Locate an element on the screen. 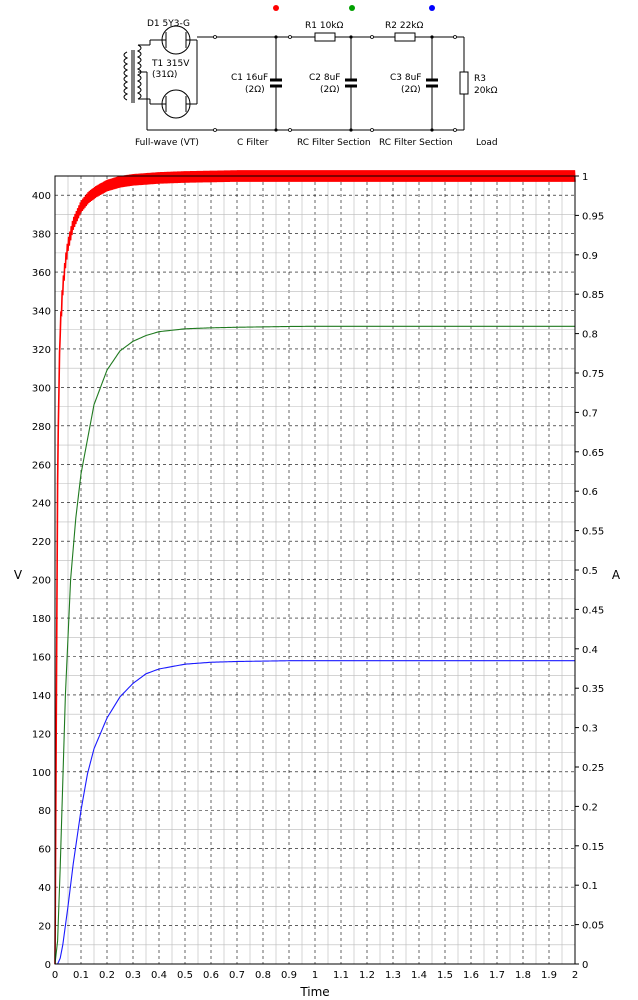 Image resolution: width=638 pixels, height=1000 pixels. y2-tick-label: 0.25 is located at coordinates (593, 768).